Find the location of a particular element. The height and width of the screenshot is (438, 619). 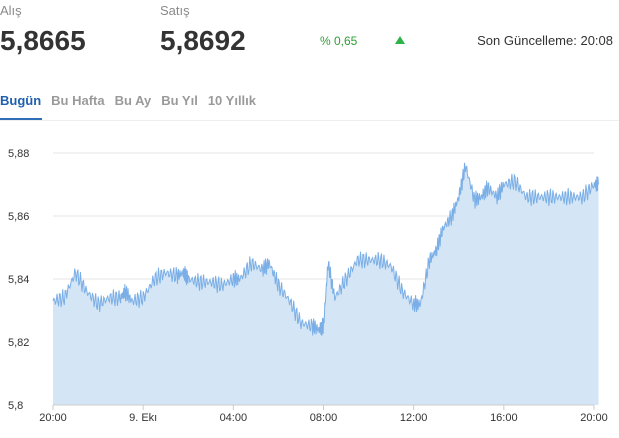

sell-value: 5,8692 is located at coordinates (203, 40).